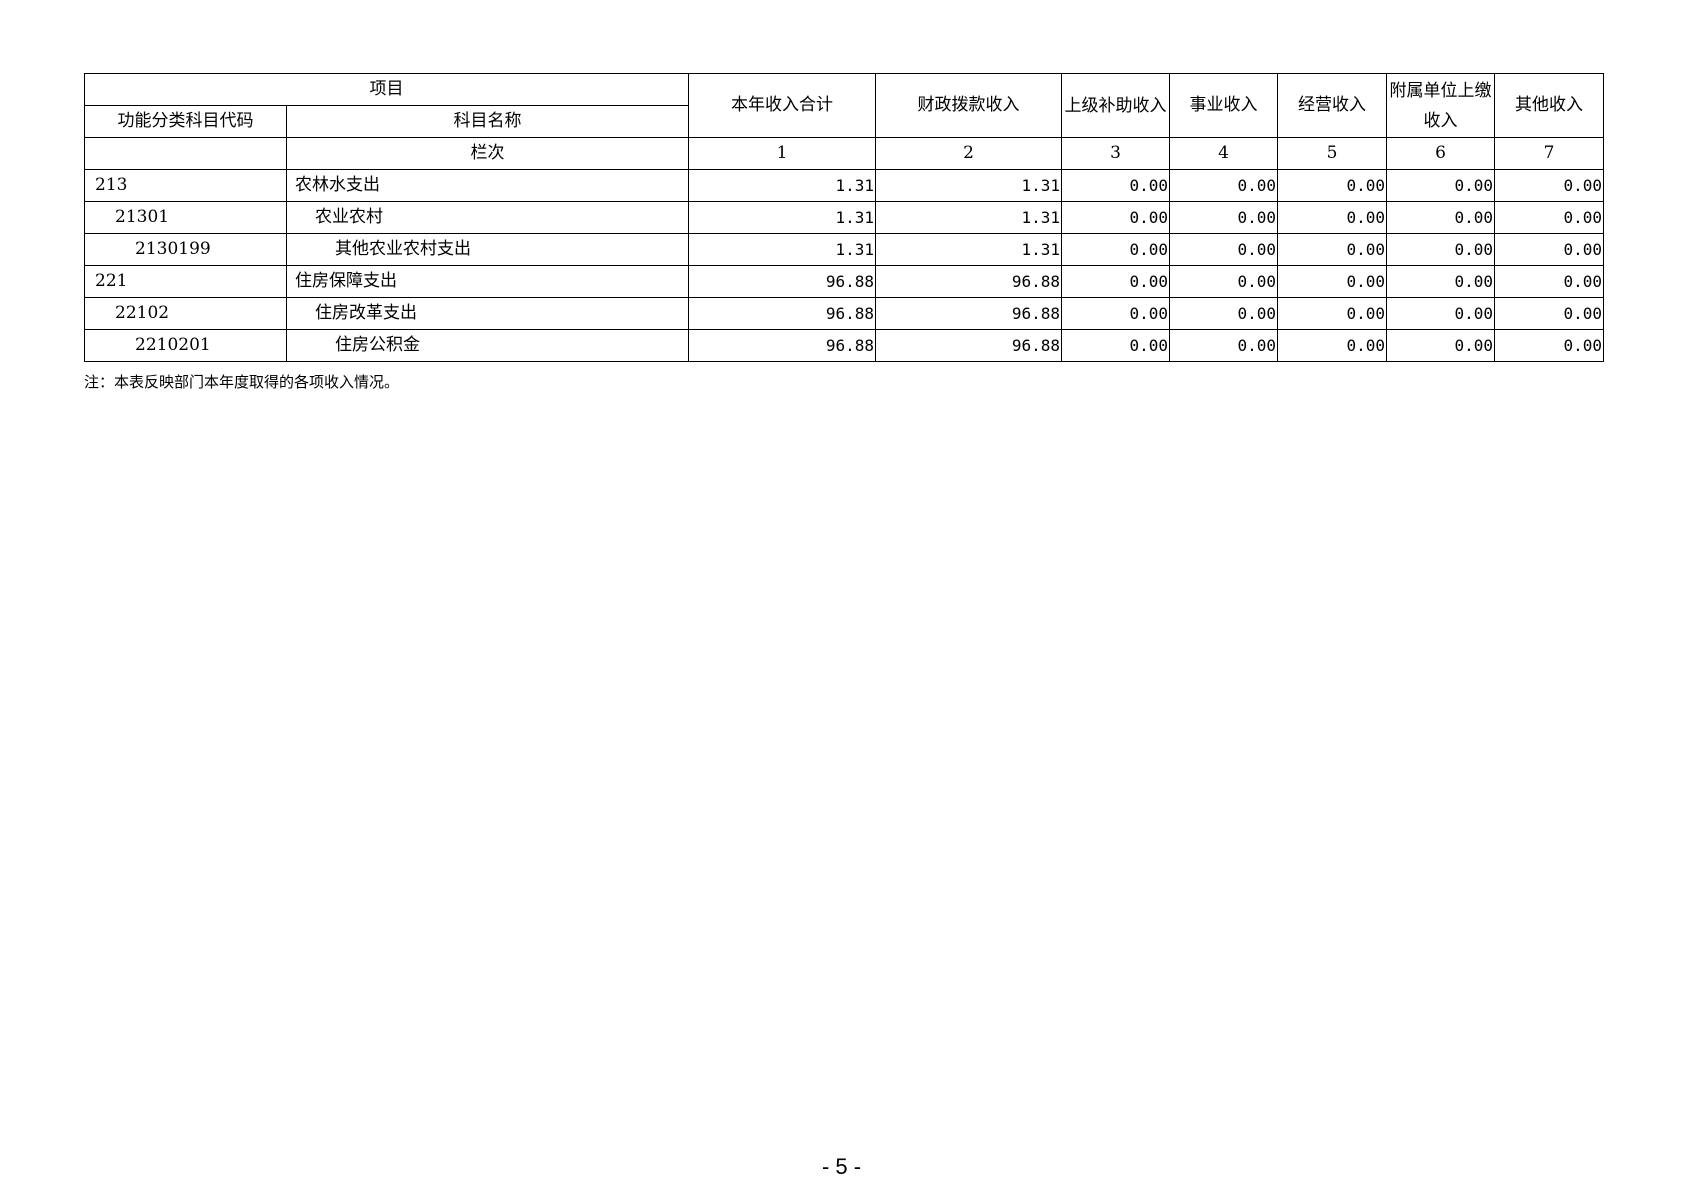 The height and width of the screenshot is (1190, 1683). I want to click on column-no: 1, so click(782, 153).